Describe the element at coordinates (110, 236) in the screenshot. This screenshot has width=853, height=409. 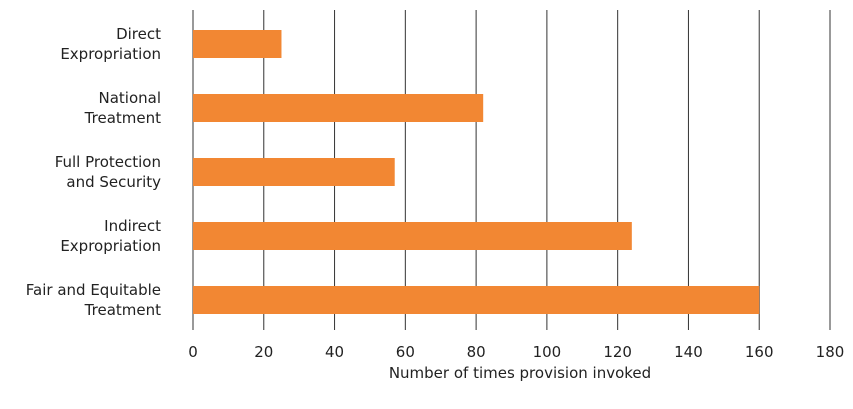
I see `category-label: Indirect Expropriation` at that location.